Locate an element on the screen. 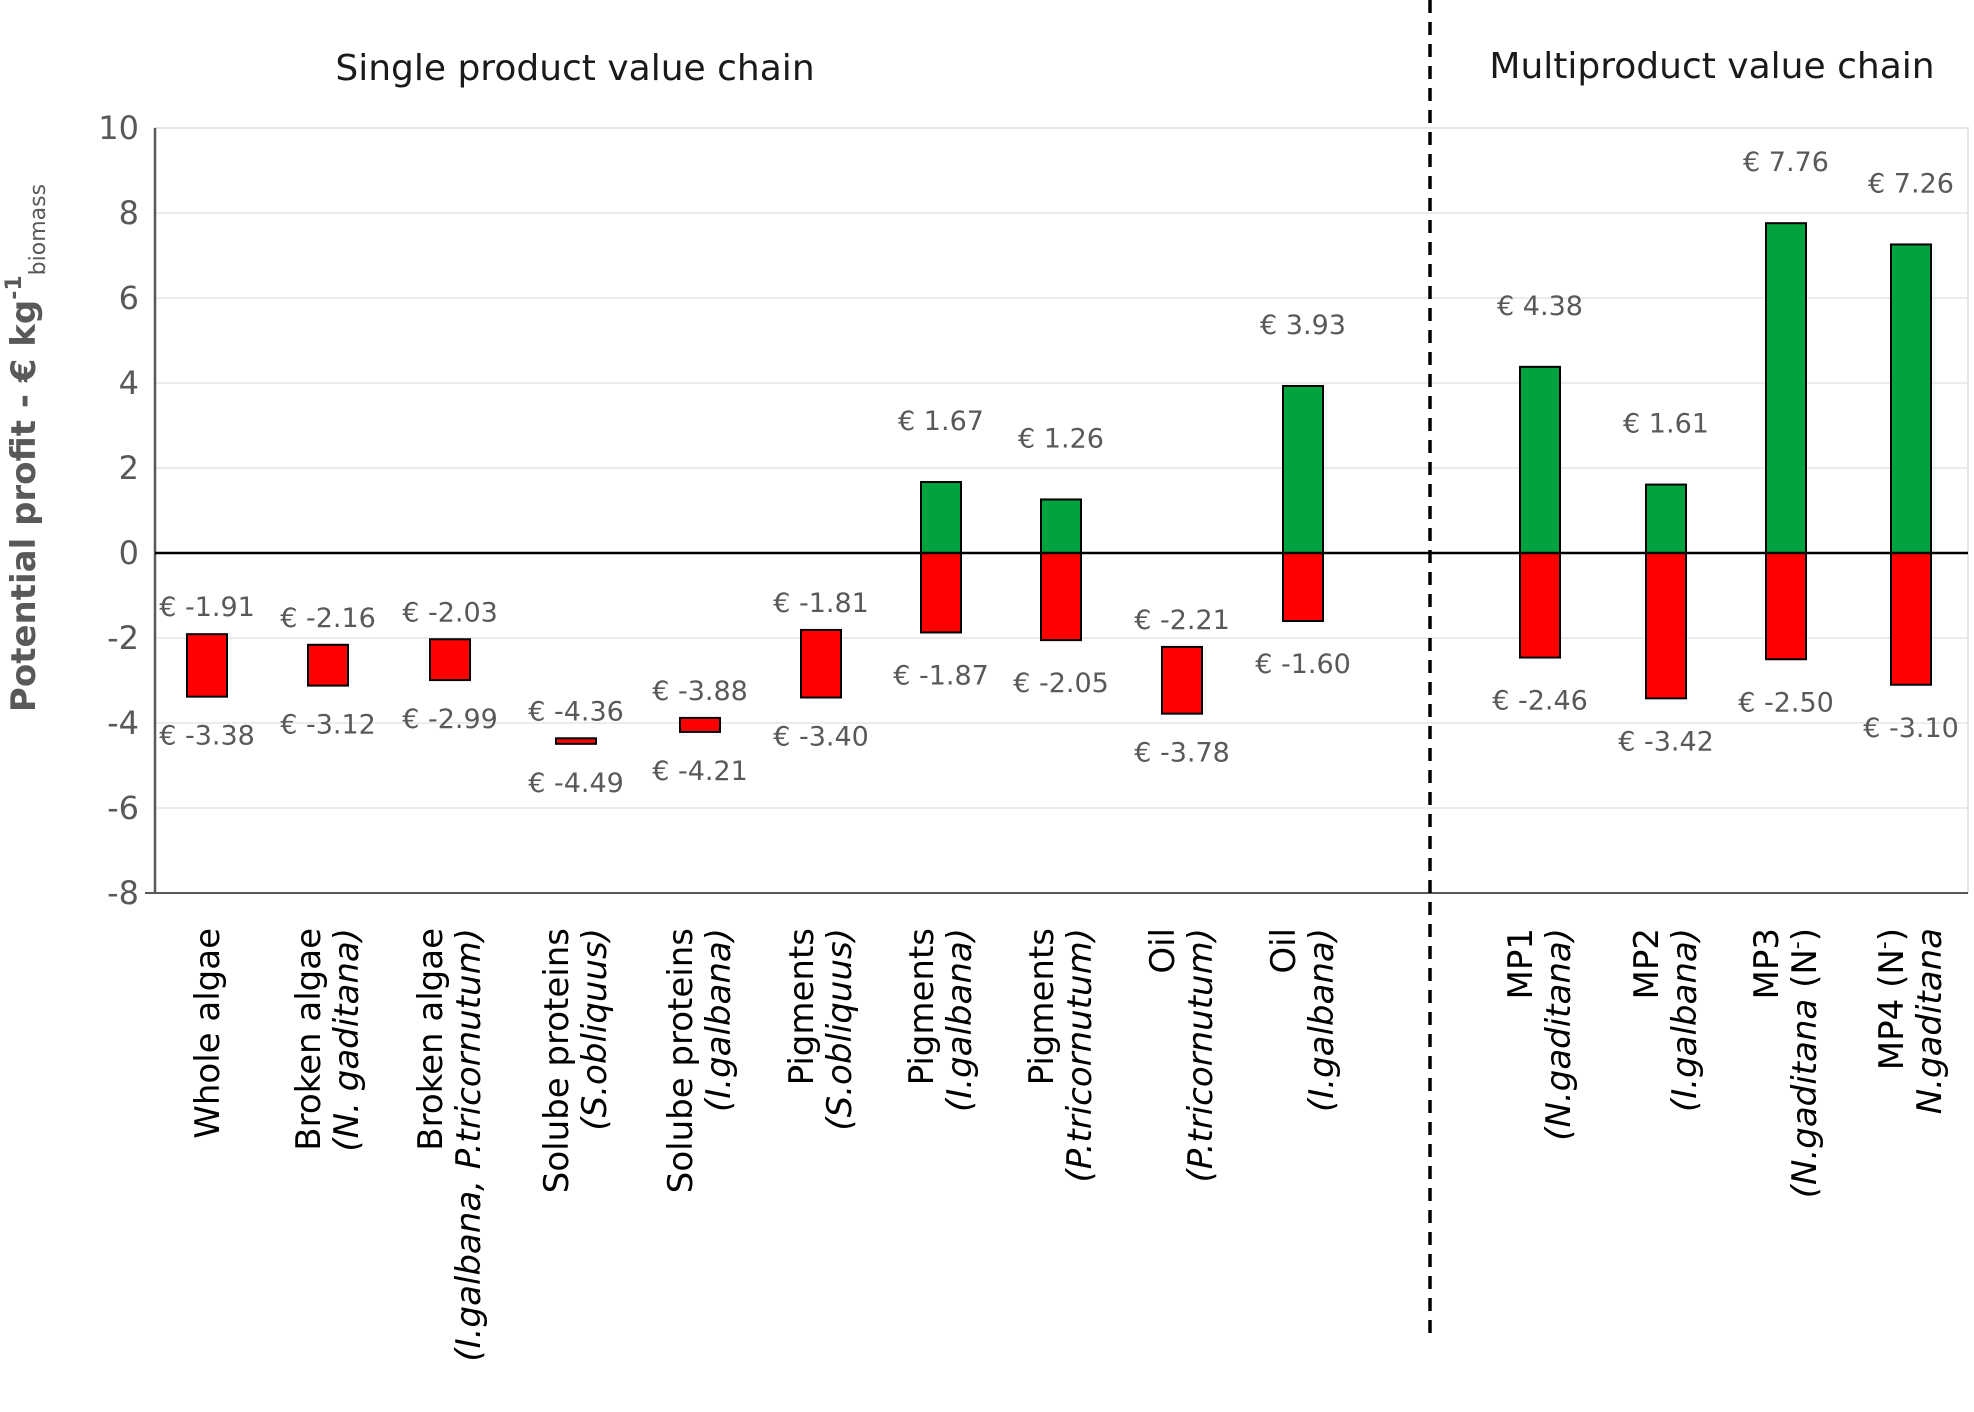 This screenshot has height=1412, width=1974. value-label-high: € 1.61 is located at coordinates (1666, 424).